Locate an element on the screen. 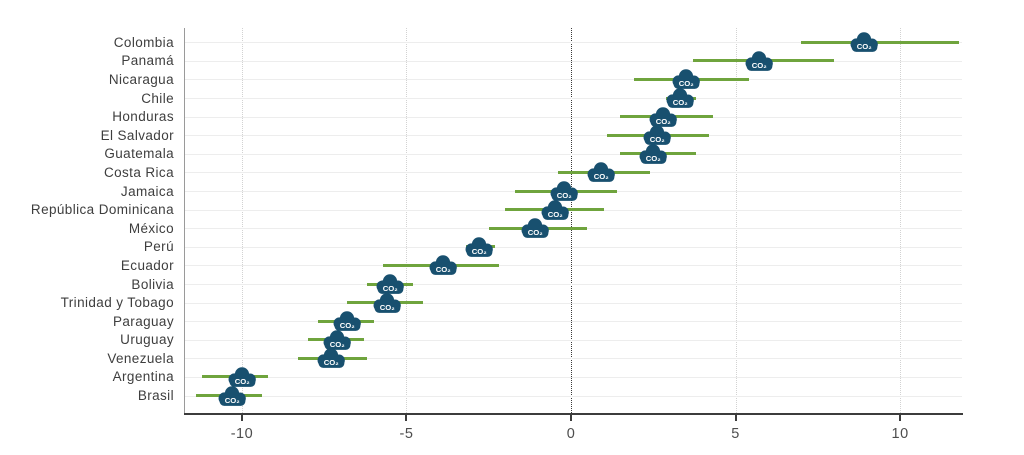  country-label: El Salvador is located at coordinates (137, 135).